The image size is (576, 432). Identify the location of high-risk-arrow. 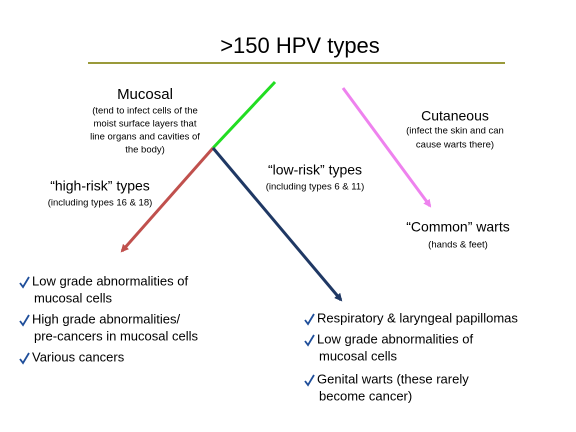
(167, 200).